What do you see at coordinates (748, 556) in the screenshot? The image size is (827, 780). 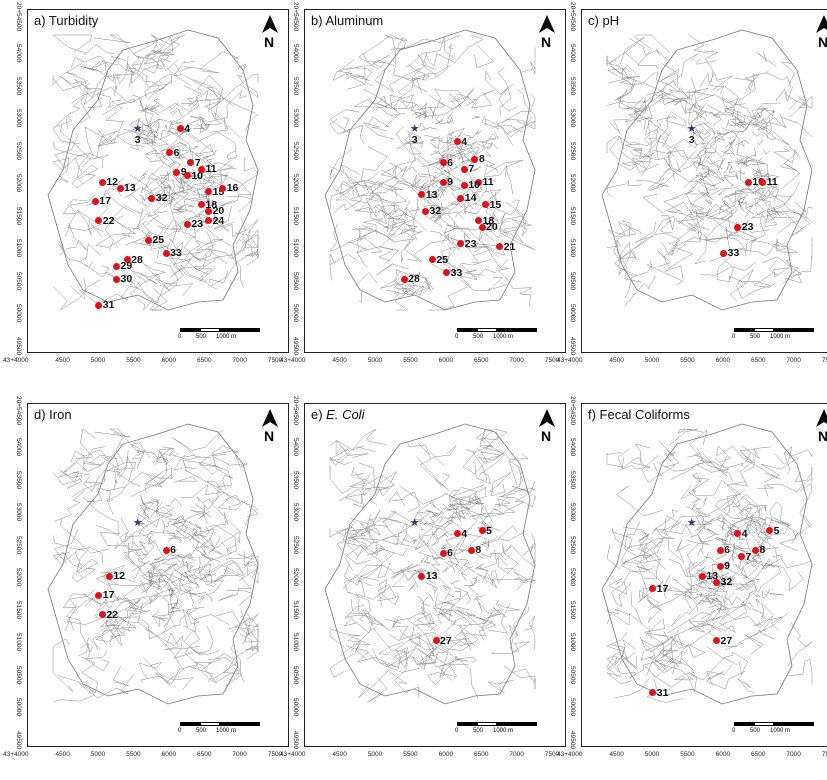 I see `sampling-point-label: 7` at bounding box center [748, 556].